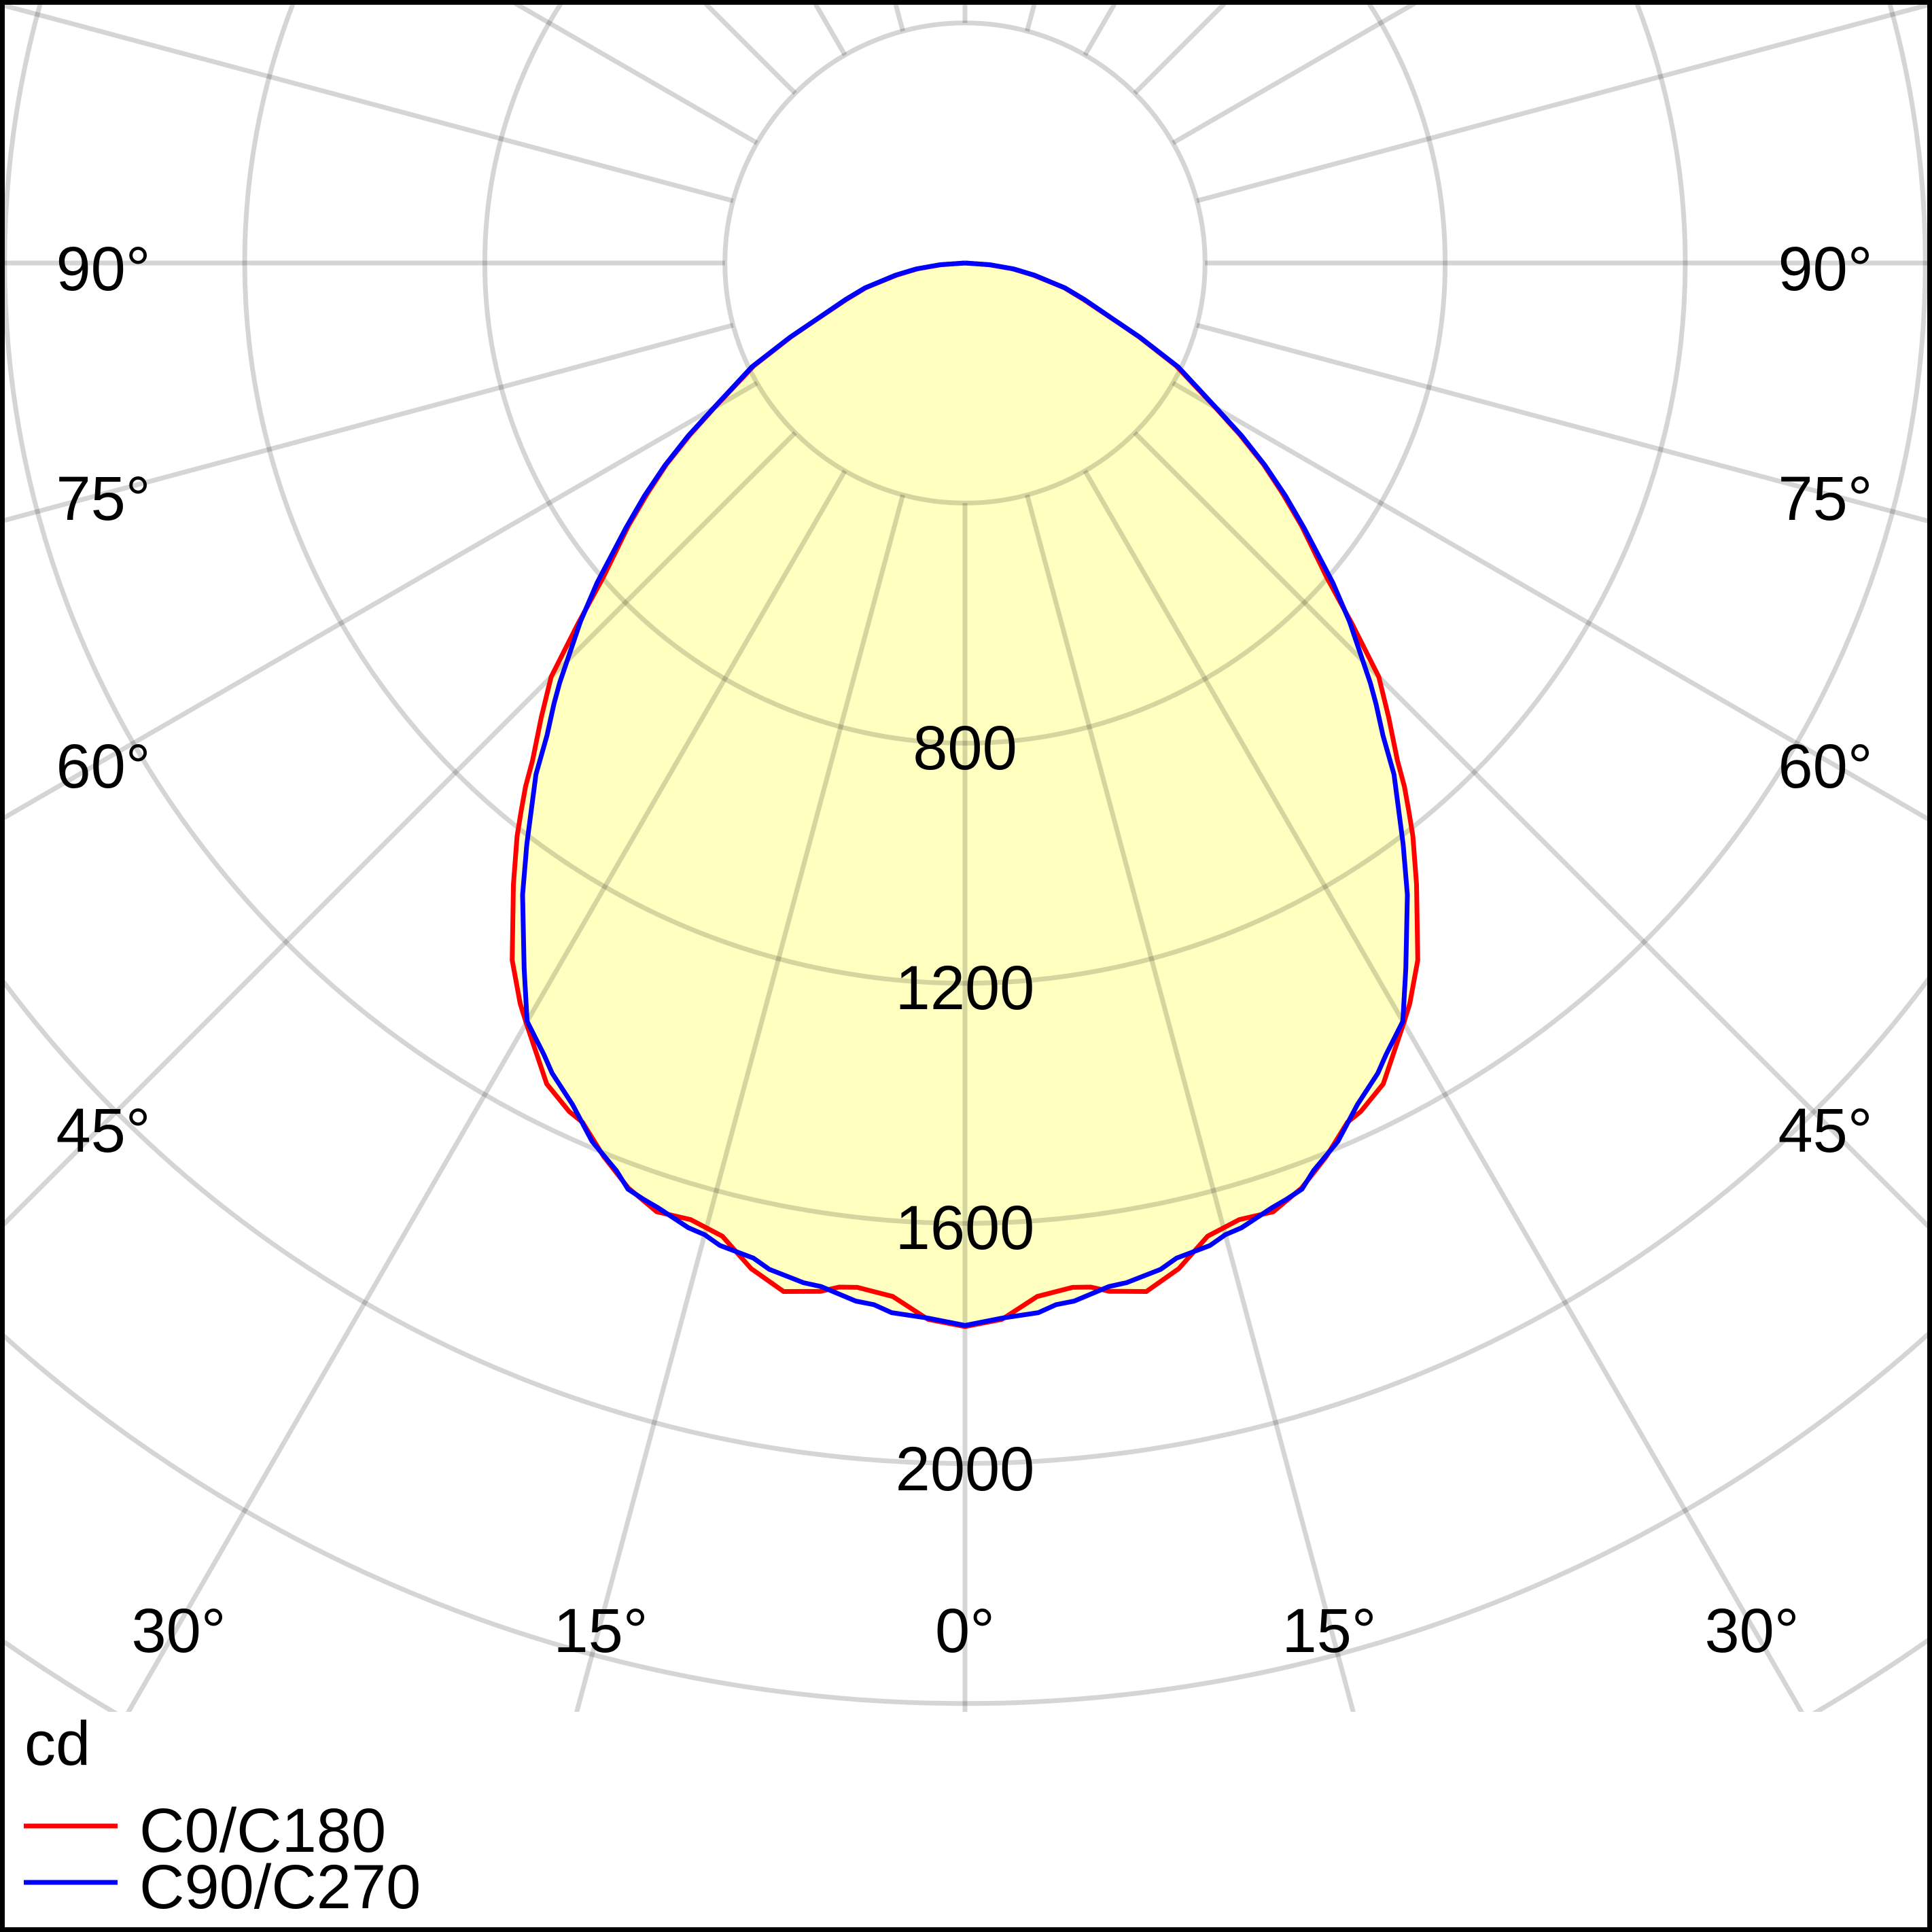 This screenshot has height=1932, width=1932. I want to click on angle-label-right-45: 45°, so click(1825, 1130).